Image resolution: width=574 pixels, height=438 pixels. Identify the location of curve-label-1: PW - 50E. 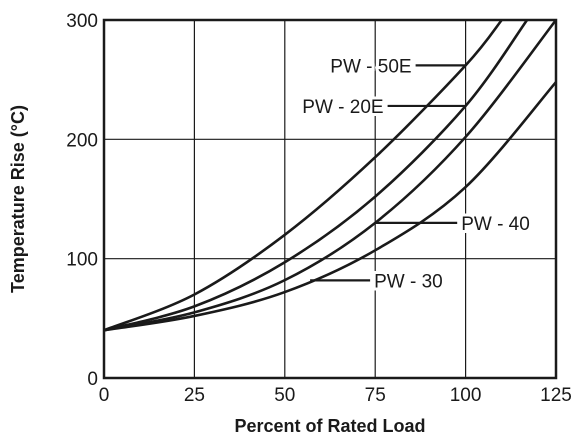
(370, 66).